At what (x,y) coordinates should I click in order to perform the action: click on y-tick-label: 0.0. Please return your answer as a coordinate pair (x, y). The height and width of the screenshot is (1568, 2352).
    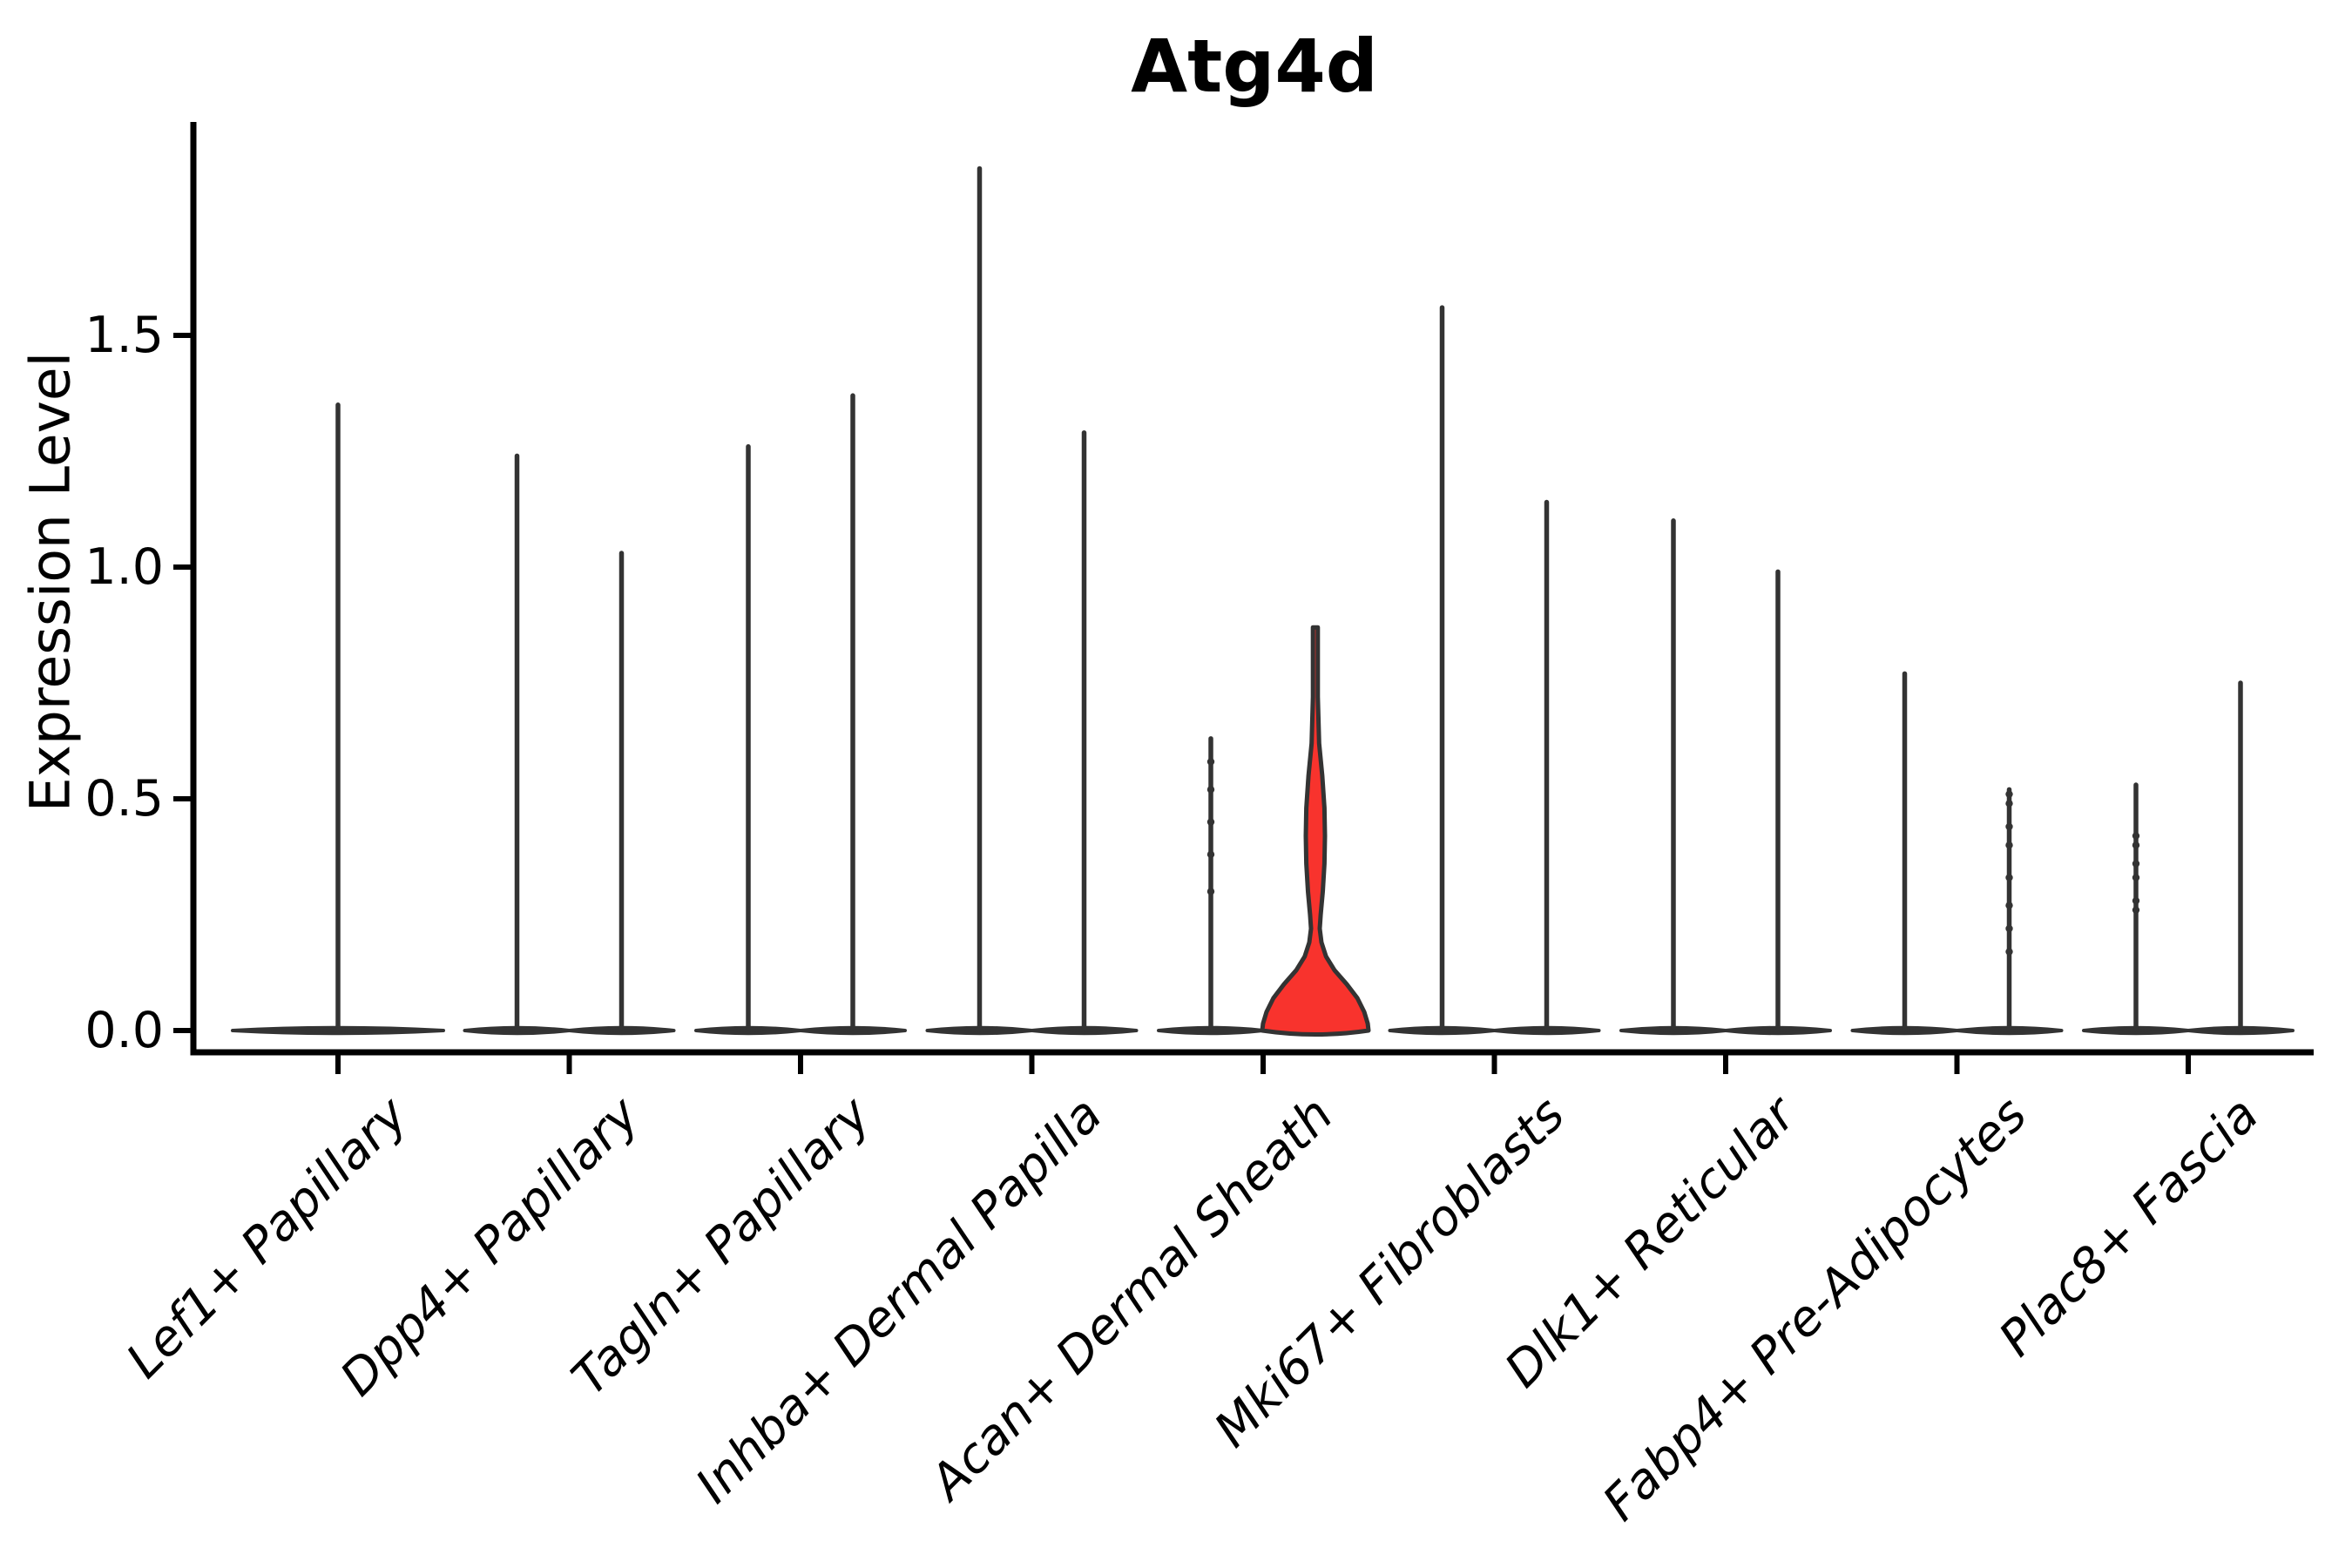
    Looking at the image, I should click on (124, 1030).